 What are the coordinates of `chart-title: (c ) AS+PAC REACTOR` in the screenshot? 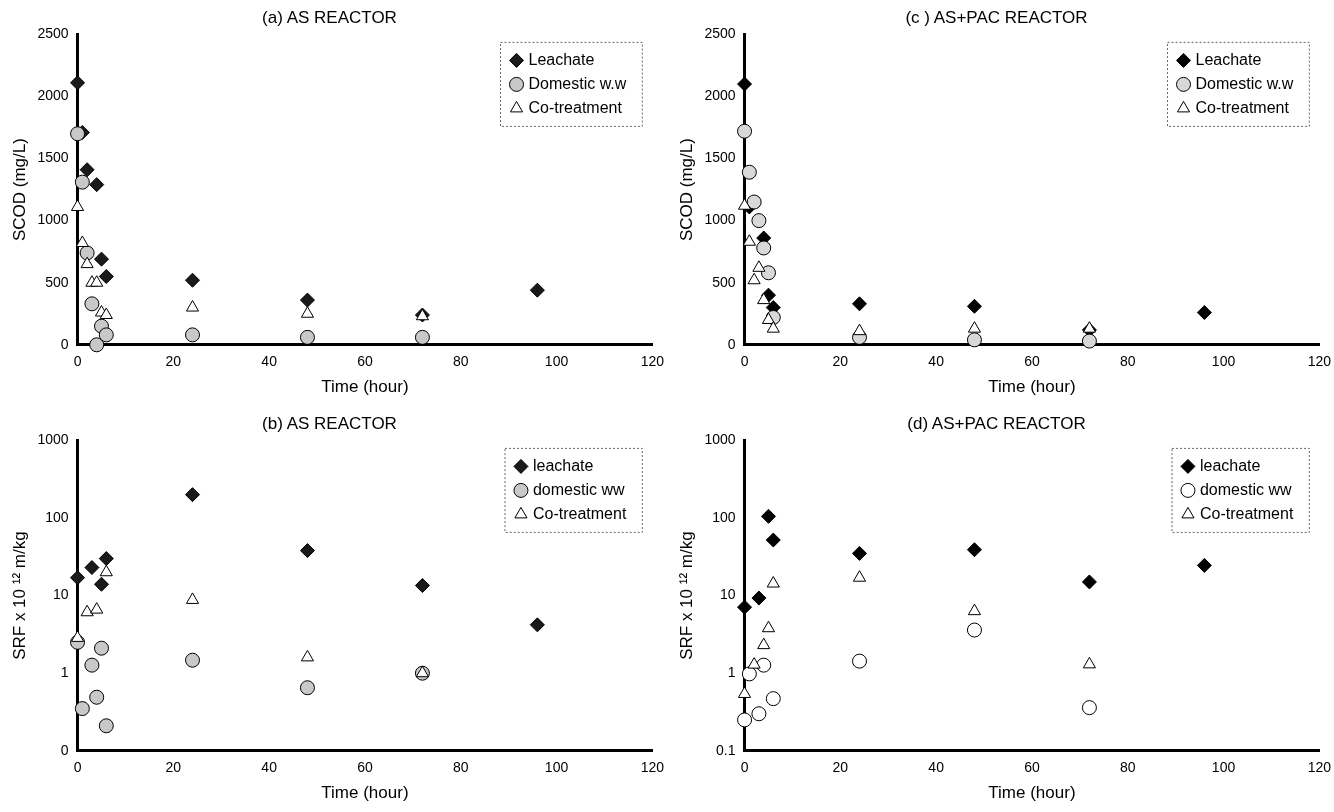 It's located at (996, 17).